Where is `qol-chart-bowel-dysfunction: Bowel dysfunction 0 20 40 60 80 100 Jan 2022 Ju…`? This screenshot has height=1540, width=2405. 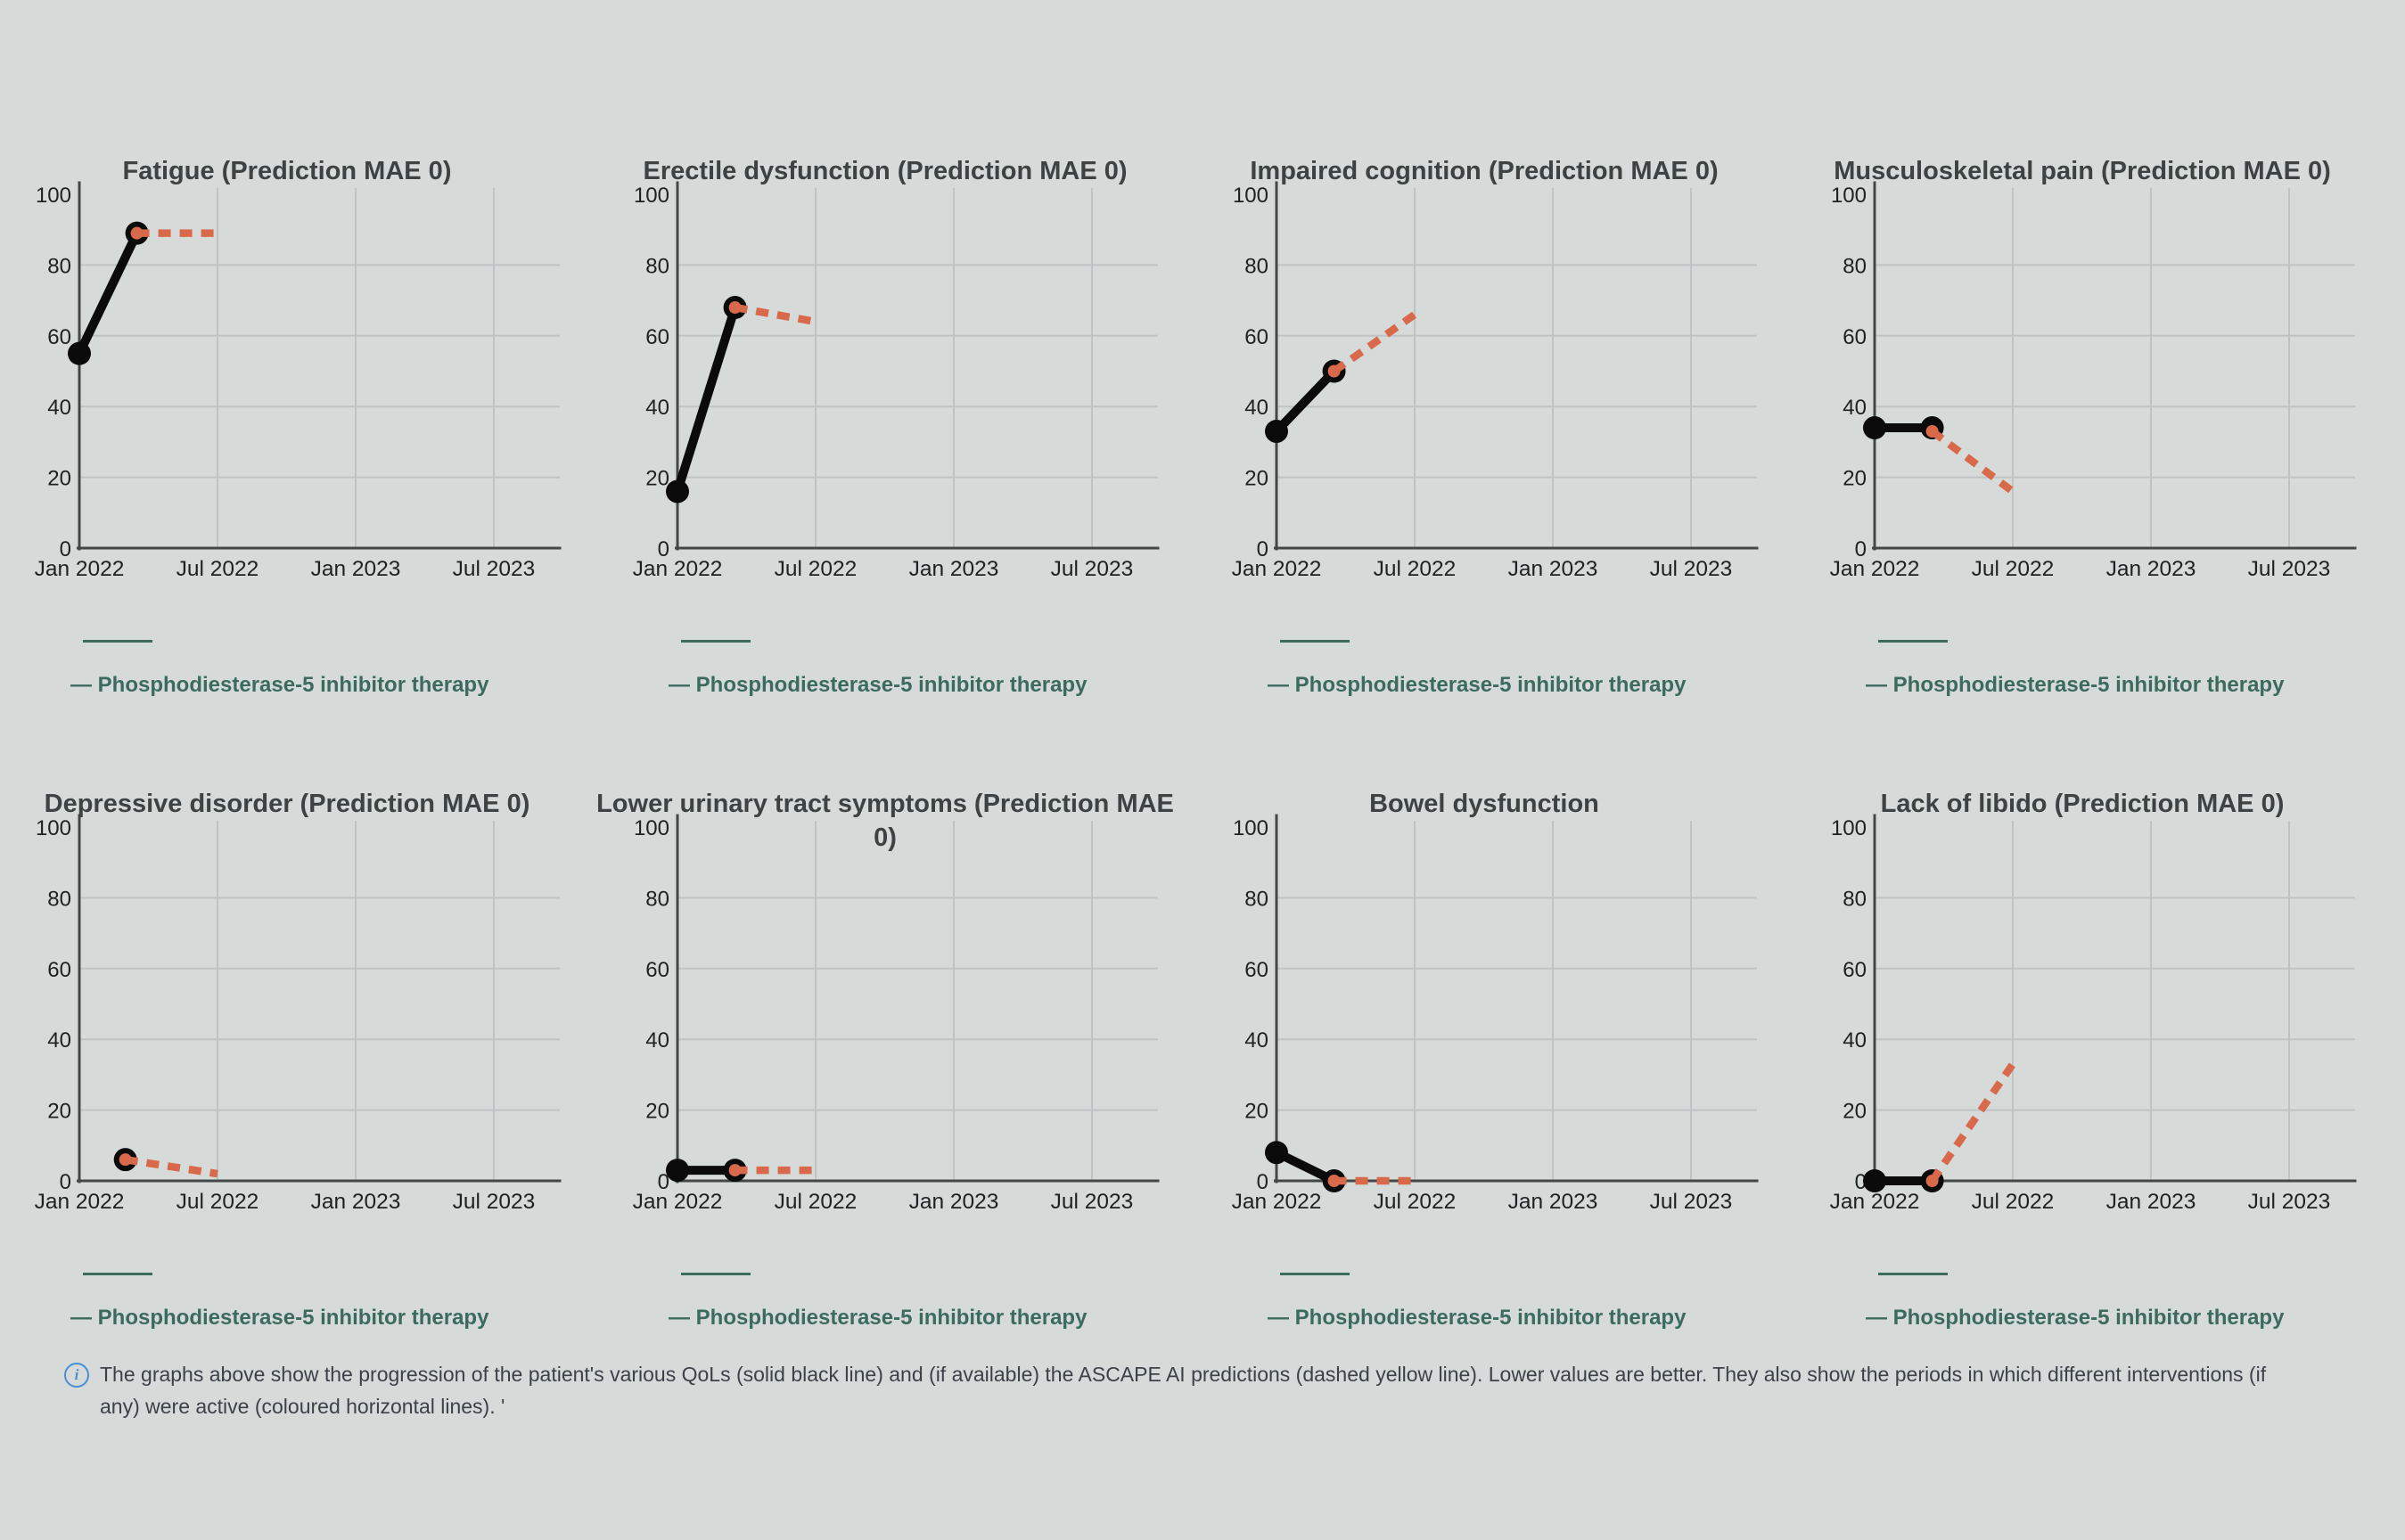
qol-chart-bowel-dysfunction: Bowel dysfunction 0 20 40 60 80 100 Jan 2022 Ju… is located at coordinates (1515, 1070).